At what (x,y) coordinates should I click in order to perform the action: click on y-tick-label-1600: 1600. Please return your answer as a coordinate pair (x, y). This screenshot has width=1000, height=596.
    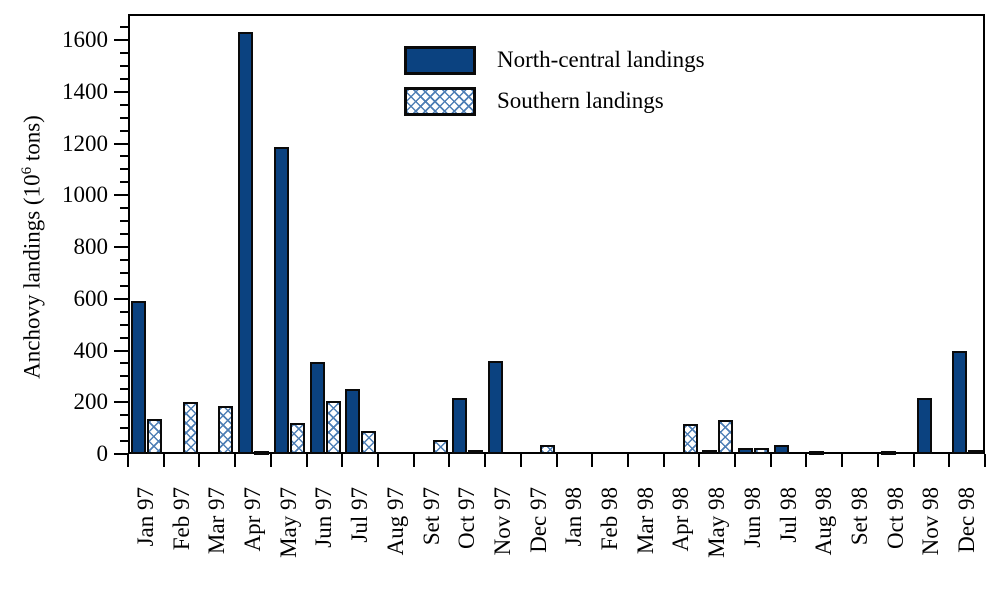
    Looking at the image, I should click on (85, 39).